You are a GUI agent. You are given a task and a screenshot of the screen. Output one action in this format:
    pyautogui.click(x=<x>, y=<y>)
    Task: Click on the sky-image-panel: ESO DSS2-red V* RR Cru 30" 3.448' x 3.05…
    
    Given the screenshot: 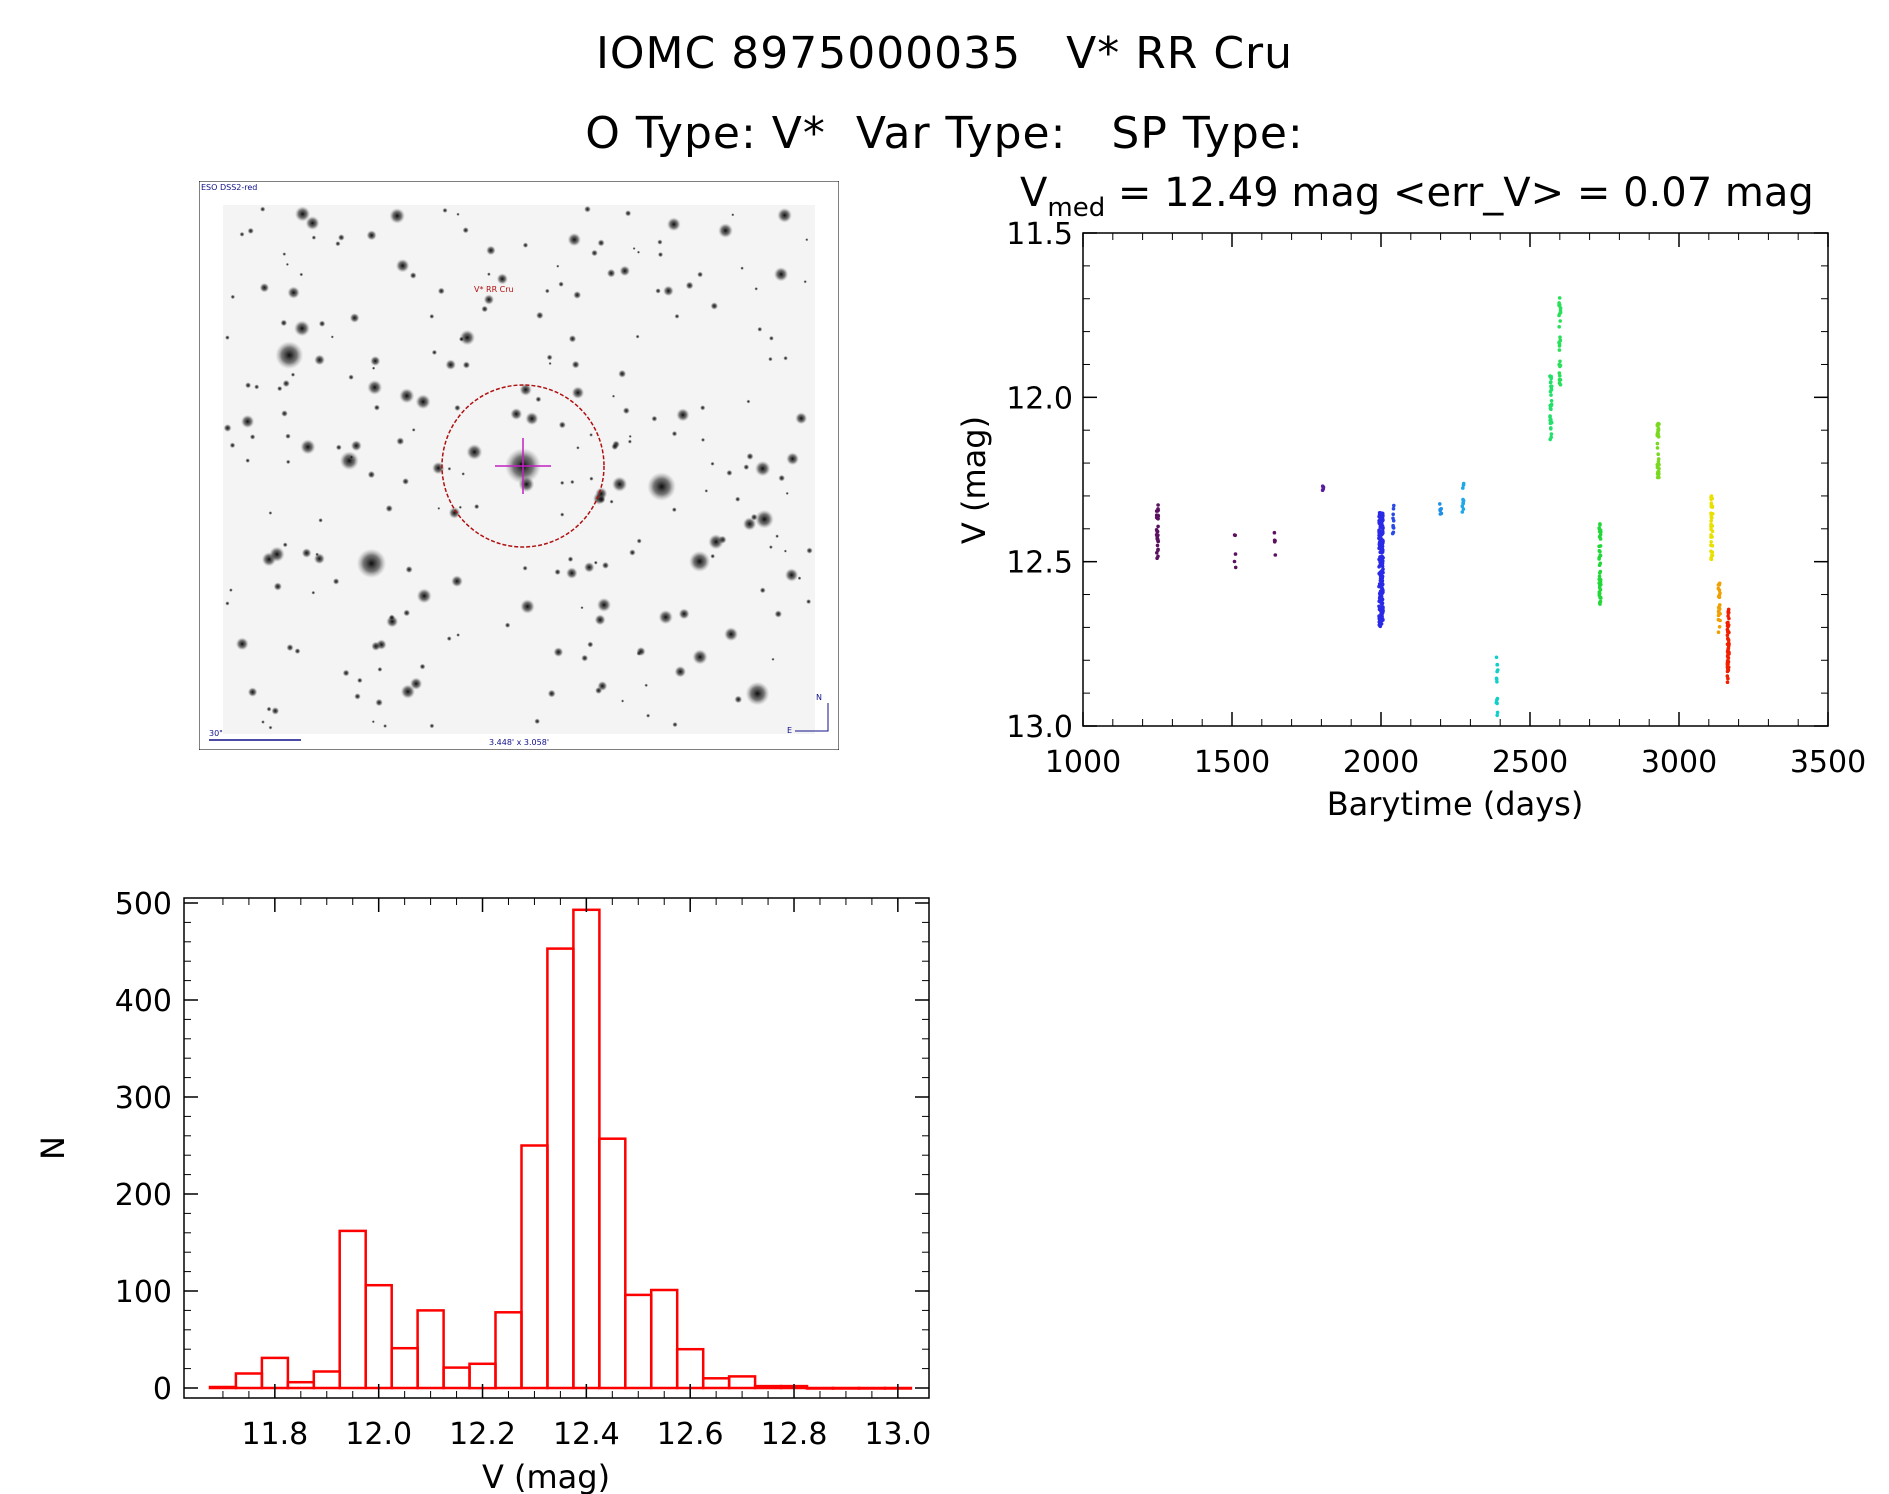 What is the action you would take?
    pyautogui.click(x=519, y=465)
    